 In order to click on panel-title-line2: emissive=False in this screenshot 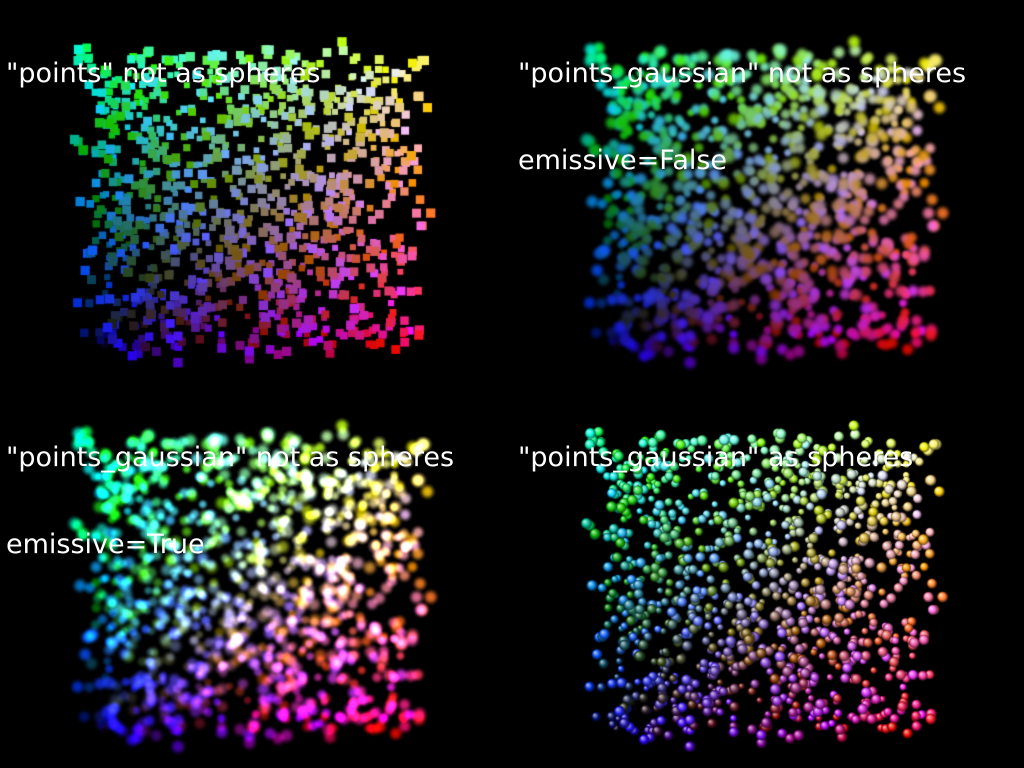, I will do `click(623, 160)`.